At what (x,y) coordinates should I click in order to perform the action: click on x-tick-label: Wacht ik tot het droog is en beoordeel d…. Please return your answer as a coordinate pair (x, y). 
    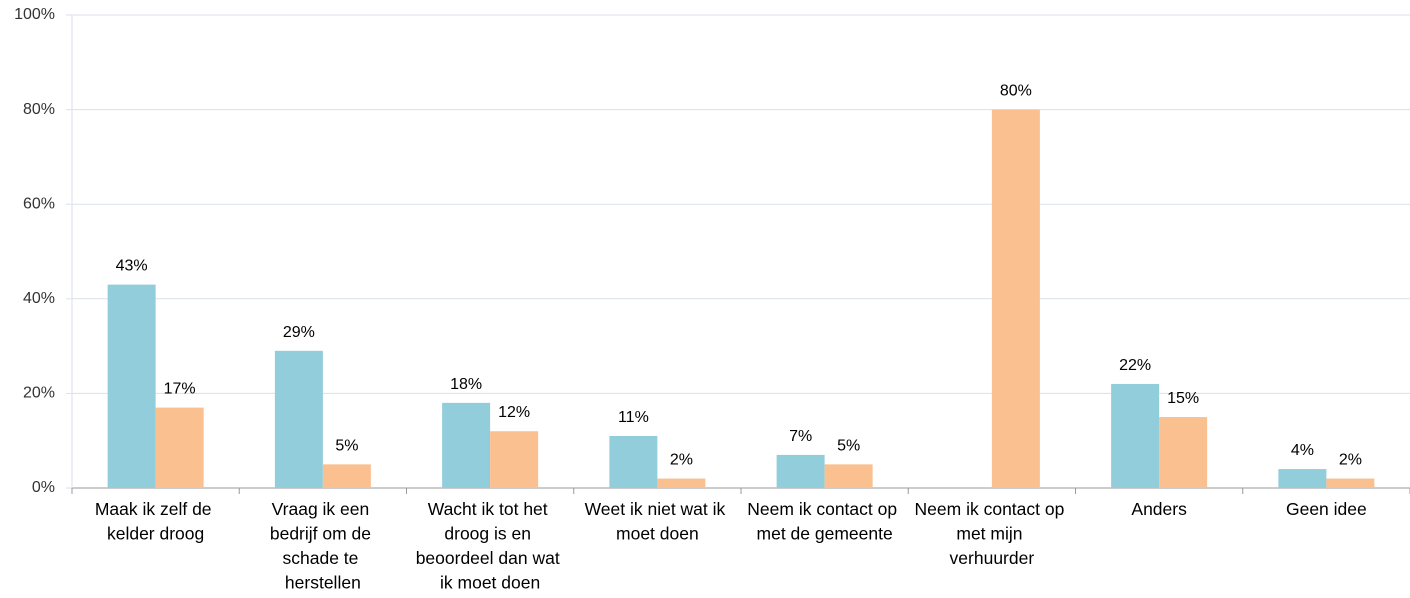
    Looking at the image, I should click on (490, 546).